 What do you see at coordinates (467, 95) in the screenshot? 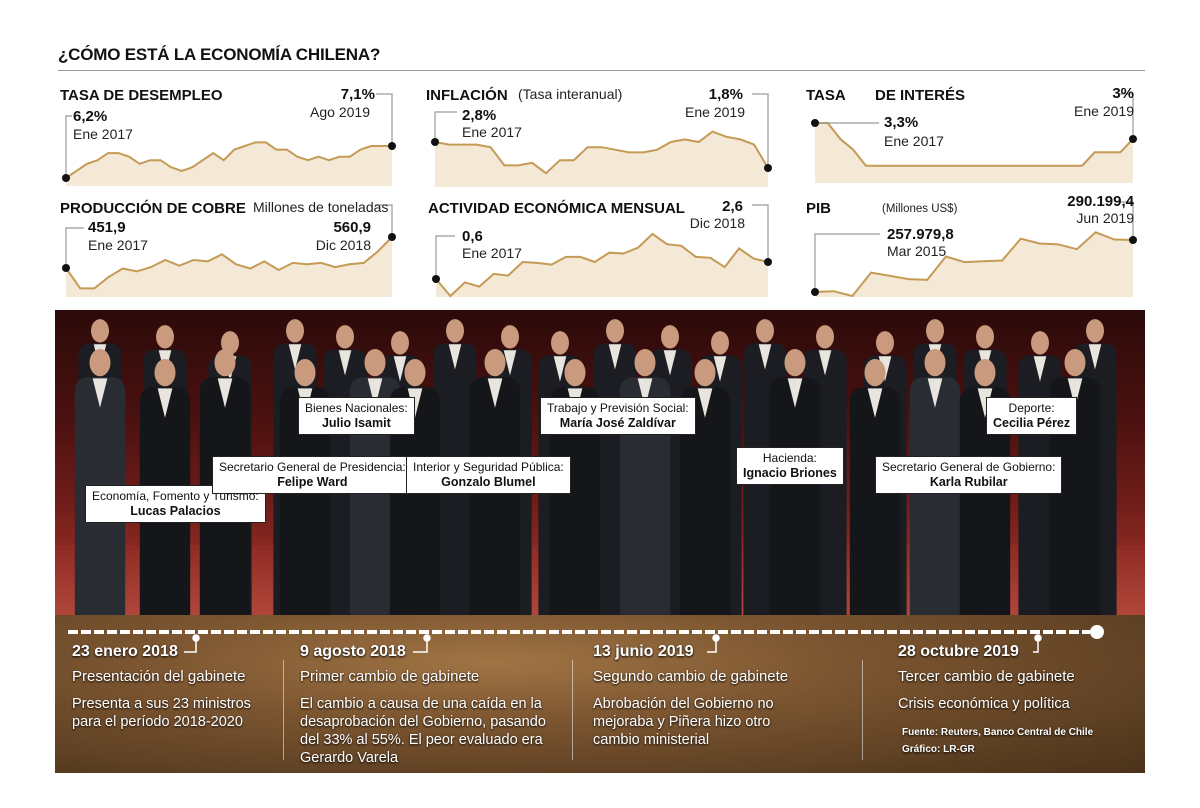
I see `chart-title-inflation: INFLACIÓN` at bounding box center [467, 95].